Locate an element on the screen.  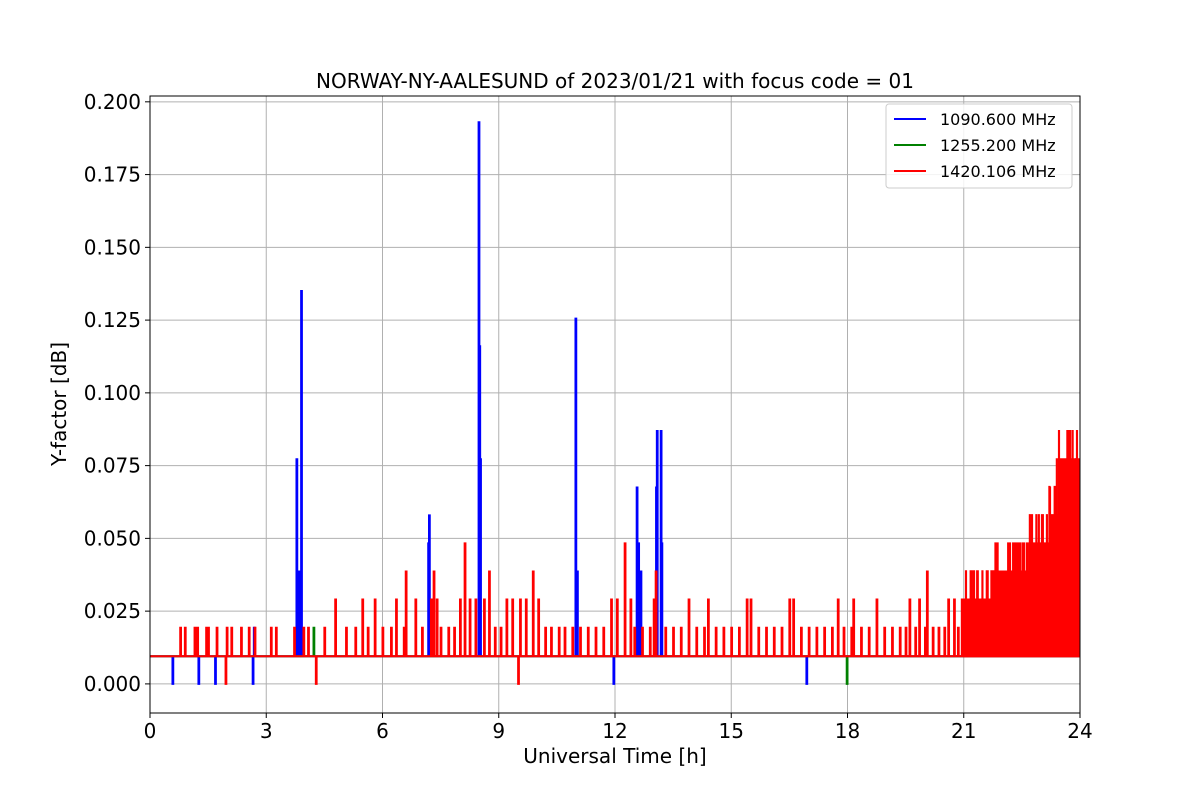
y-tick-label: 0.000 is located at coordinates (112, 684).